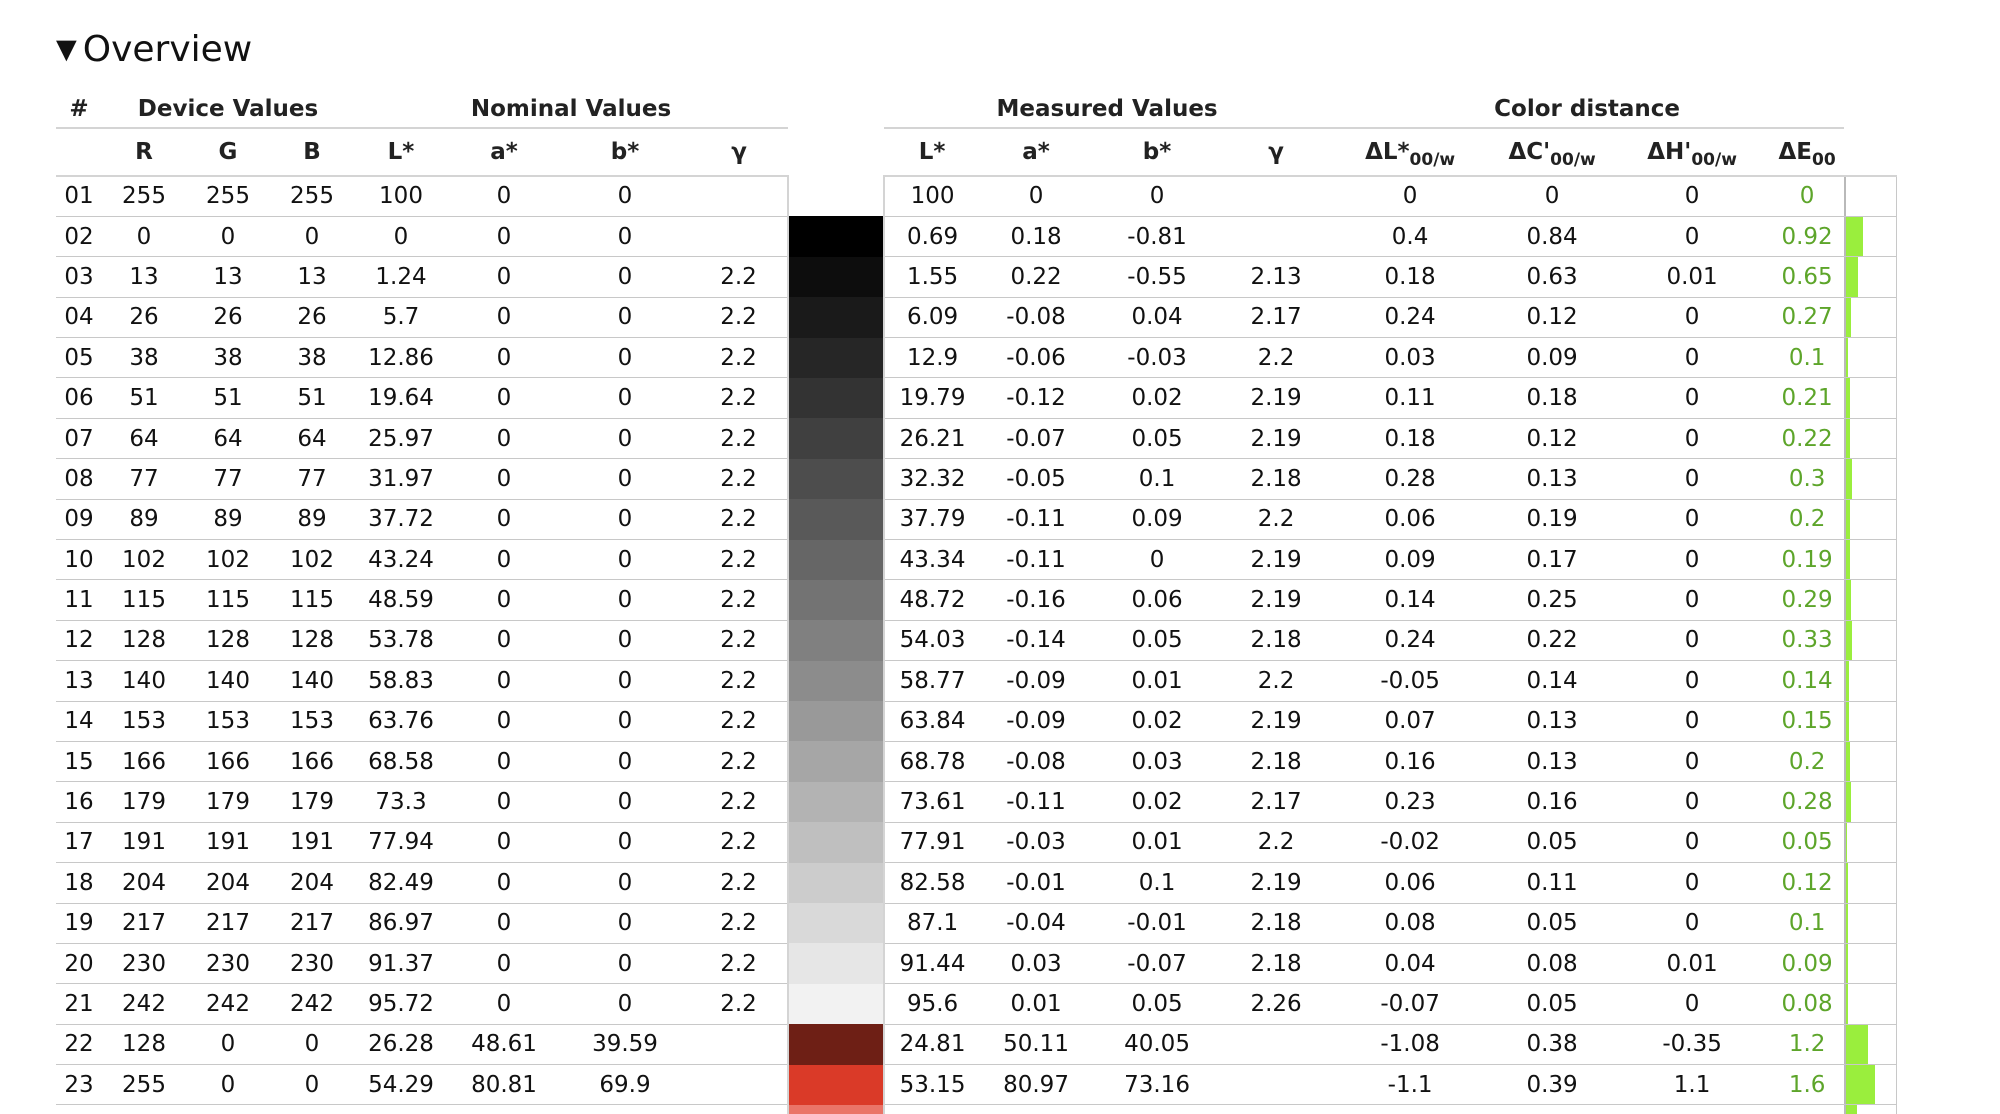  Describe the element at coordinates (79, 237) in the screenshot. I see `cell-index: 02` at that location.